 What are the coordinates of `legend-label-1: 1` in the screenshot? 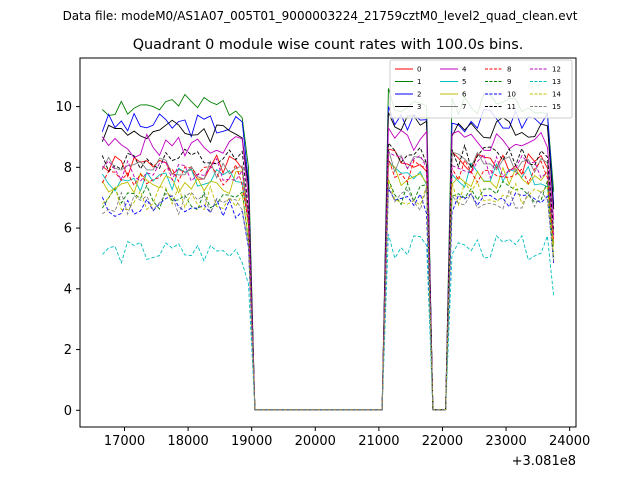 It's located at (419, 82).